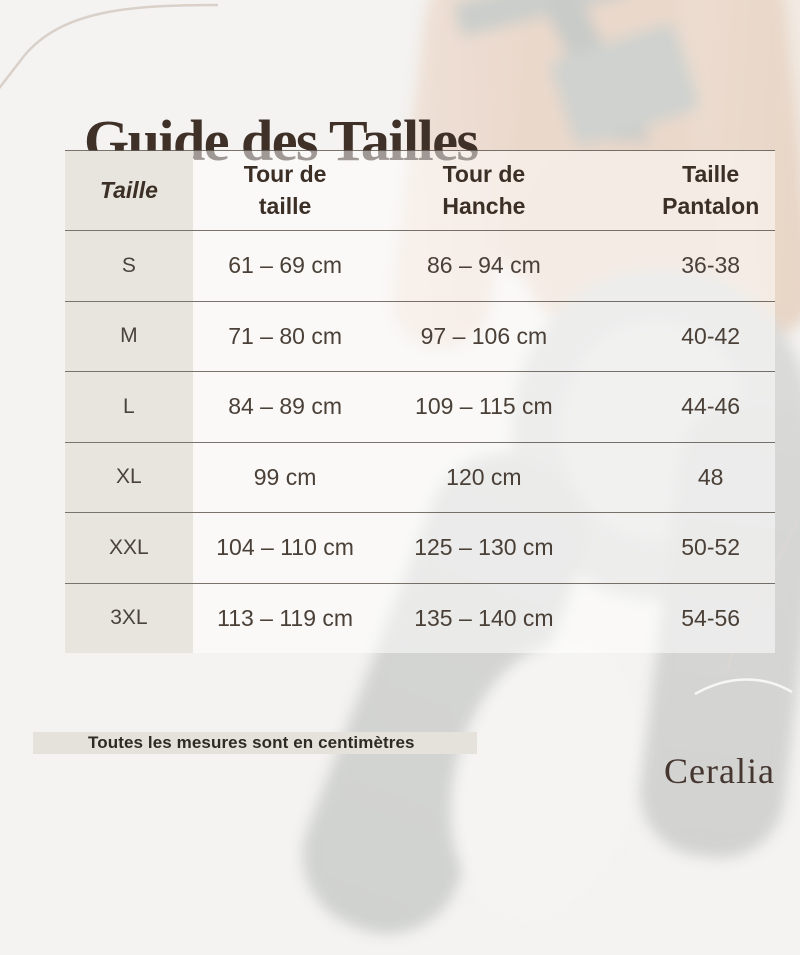  I want to click on size-label: 3XL, so click(129, 618).